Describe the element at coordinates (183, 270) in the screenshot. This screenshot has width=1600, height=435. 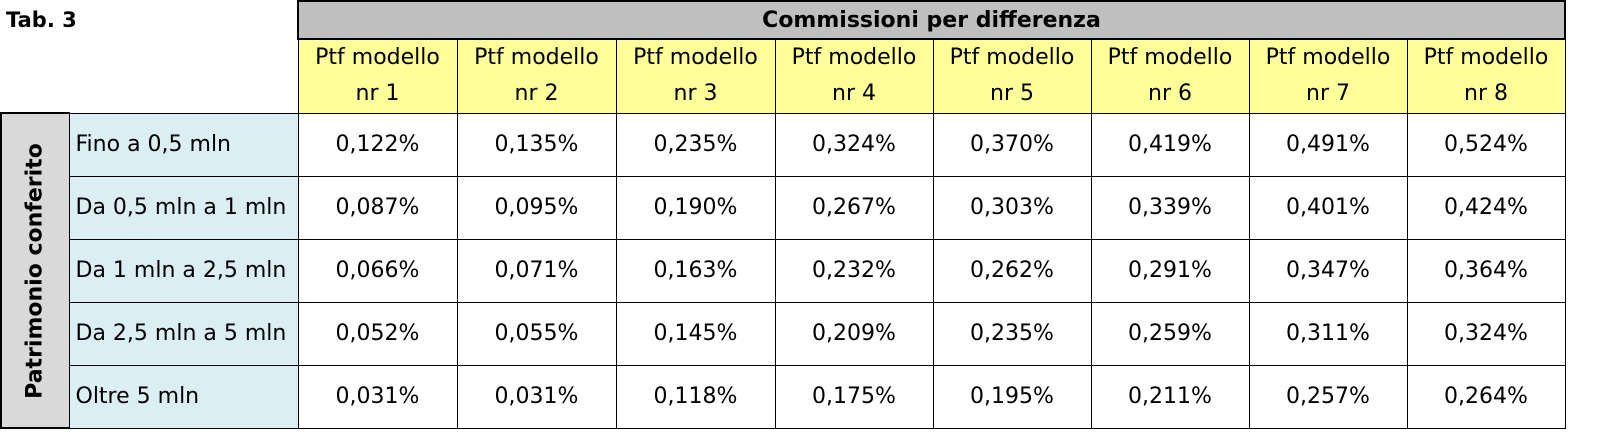
I see `row-header: Da 1 mln a 2,5 mln` at that location.